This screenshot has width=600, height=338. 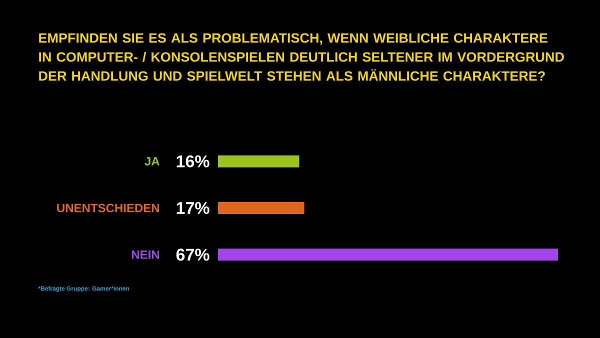 I want to click on y-tick-label: UNENTSCHIEDEN, so click(x=108, y=208).